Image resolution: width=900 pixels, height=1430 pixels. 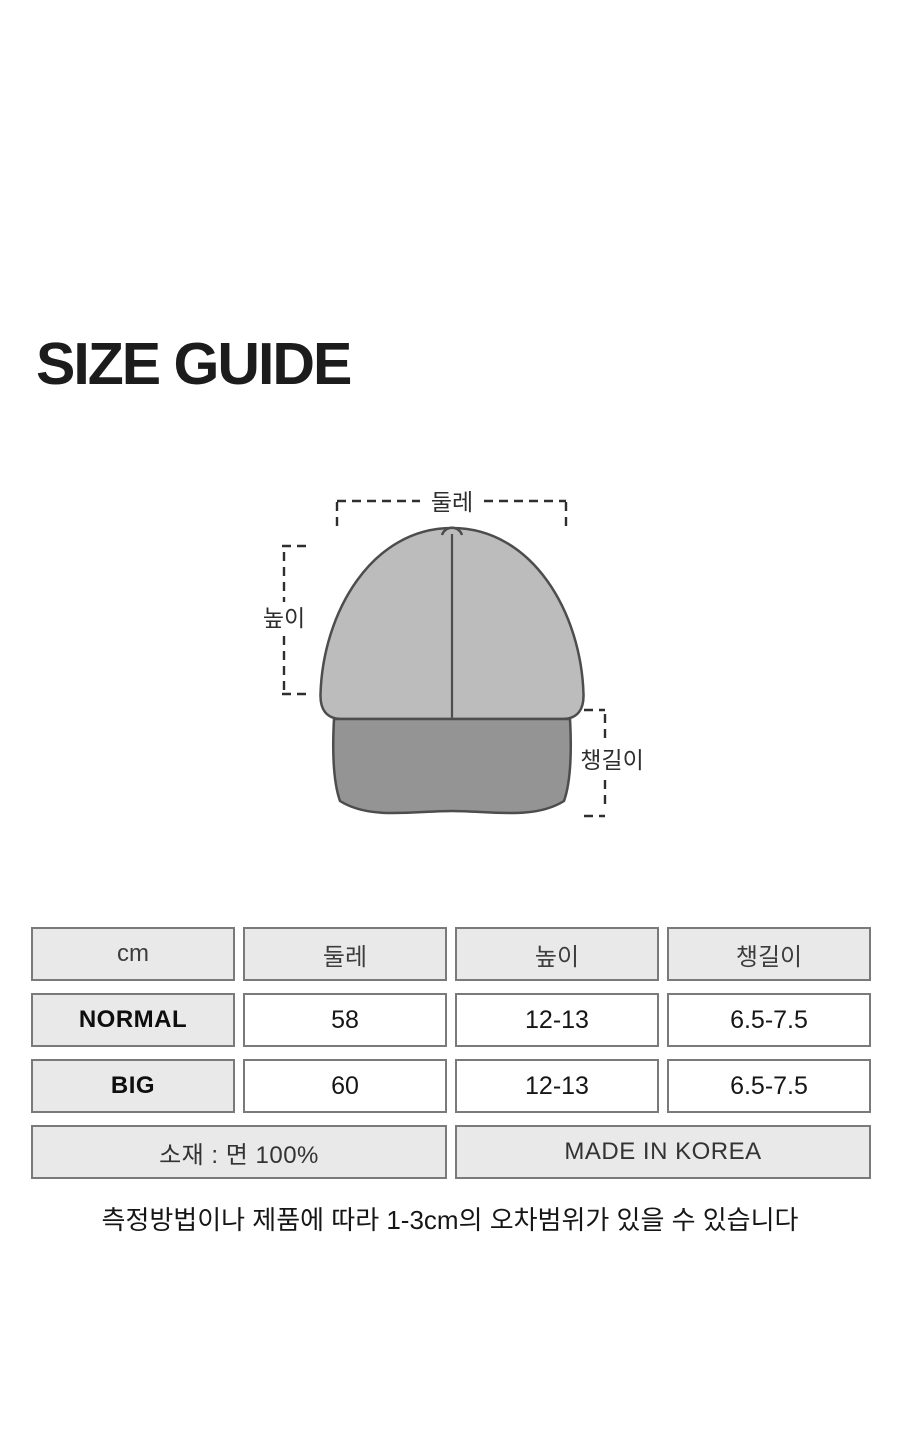 I want to click on big-brim-length-value: 6.5-7.5, so click(x=769, y=1086).